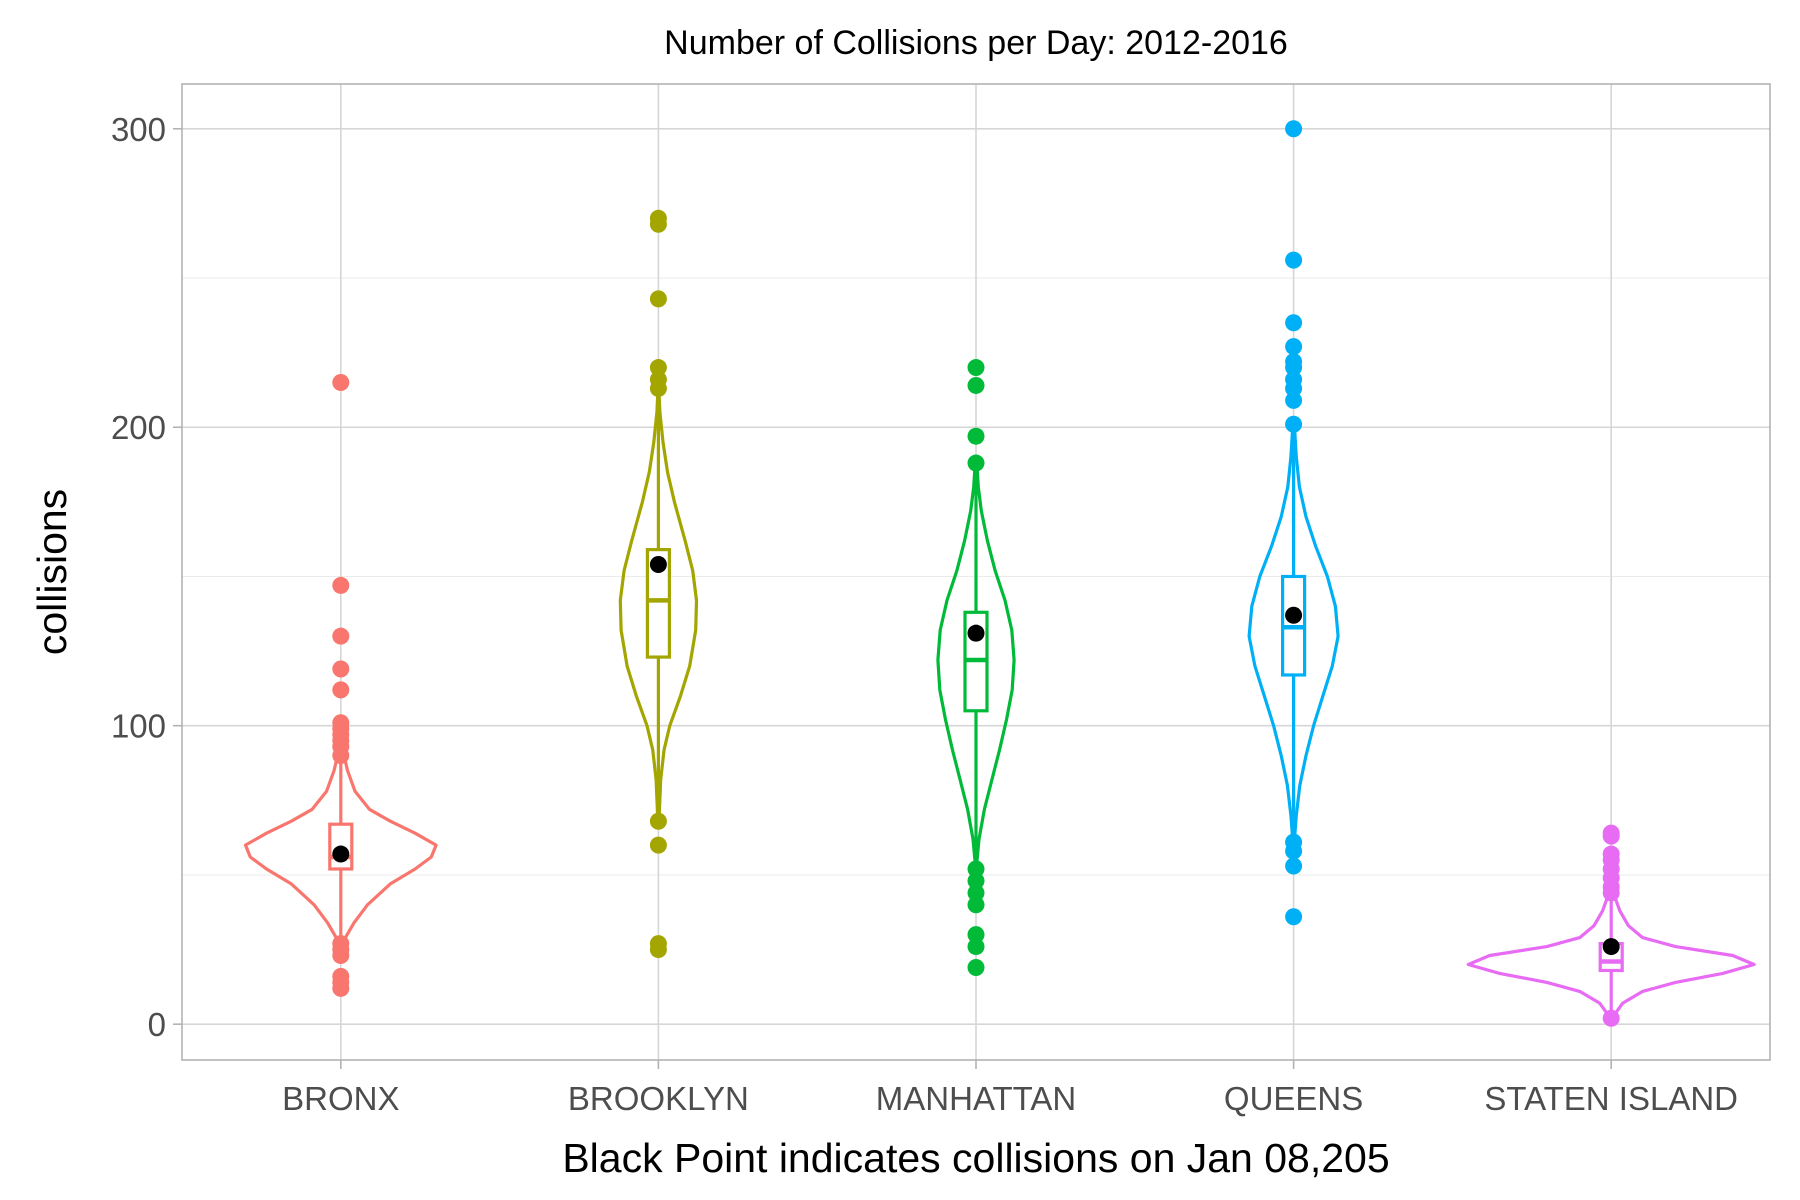 This screenshot has height=1200, width=1800. Describe the element at coordinates (976, 1098) in the screenshot. I see `x-tick-label: MANHATTAN` at that location.